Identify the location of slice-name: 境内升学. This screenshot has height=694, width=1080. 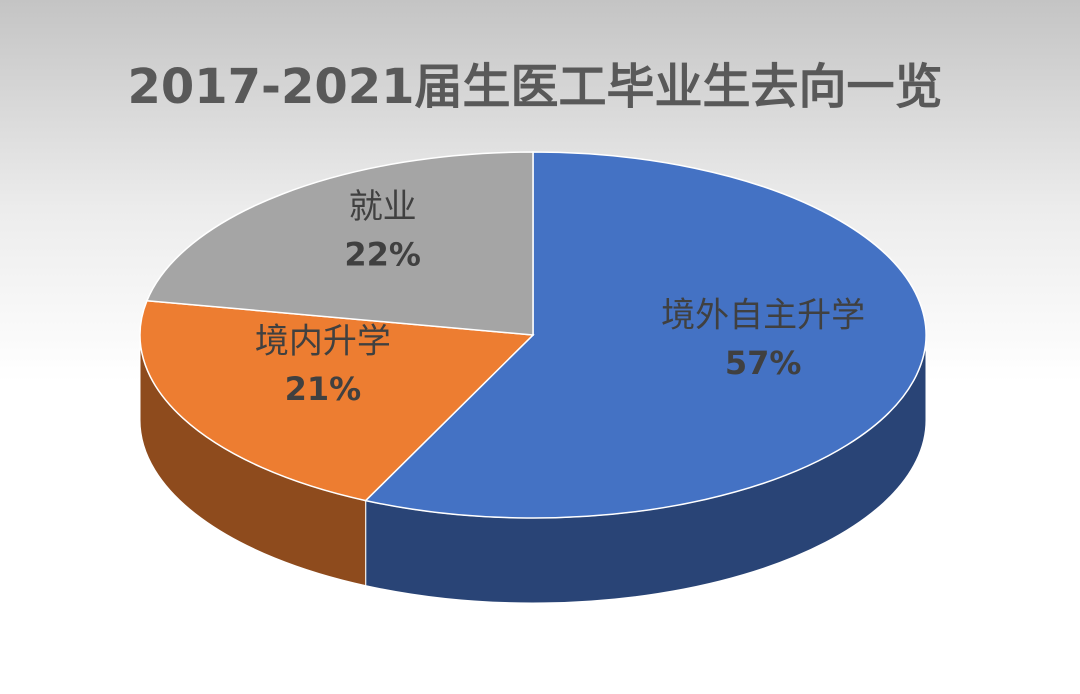
(323, 341).